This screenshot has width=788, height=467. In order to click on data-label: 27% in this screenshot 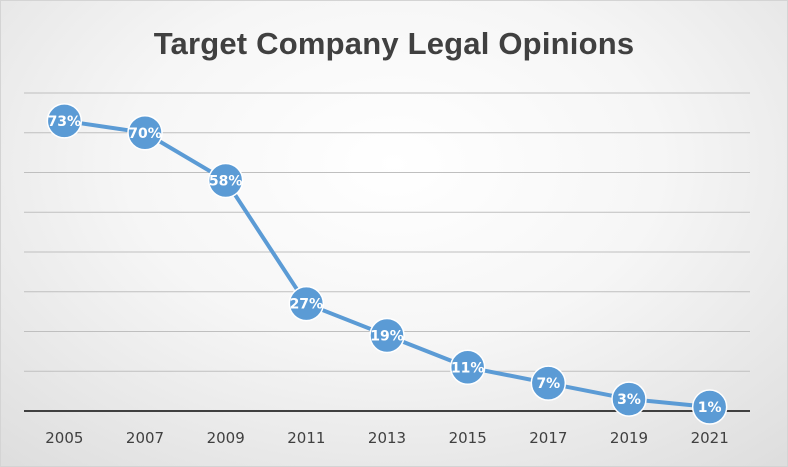, I will do `click(307, 305)`.